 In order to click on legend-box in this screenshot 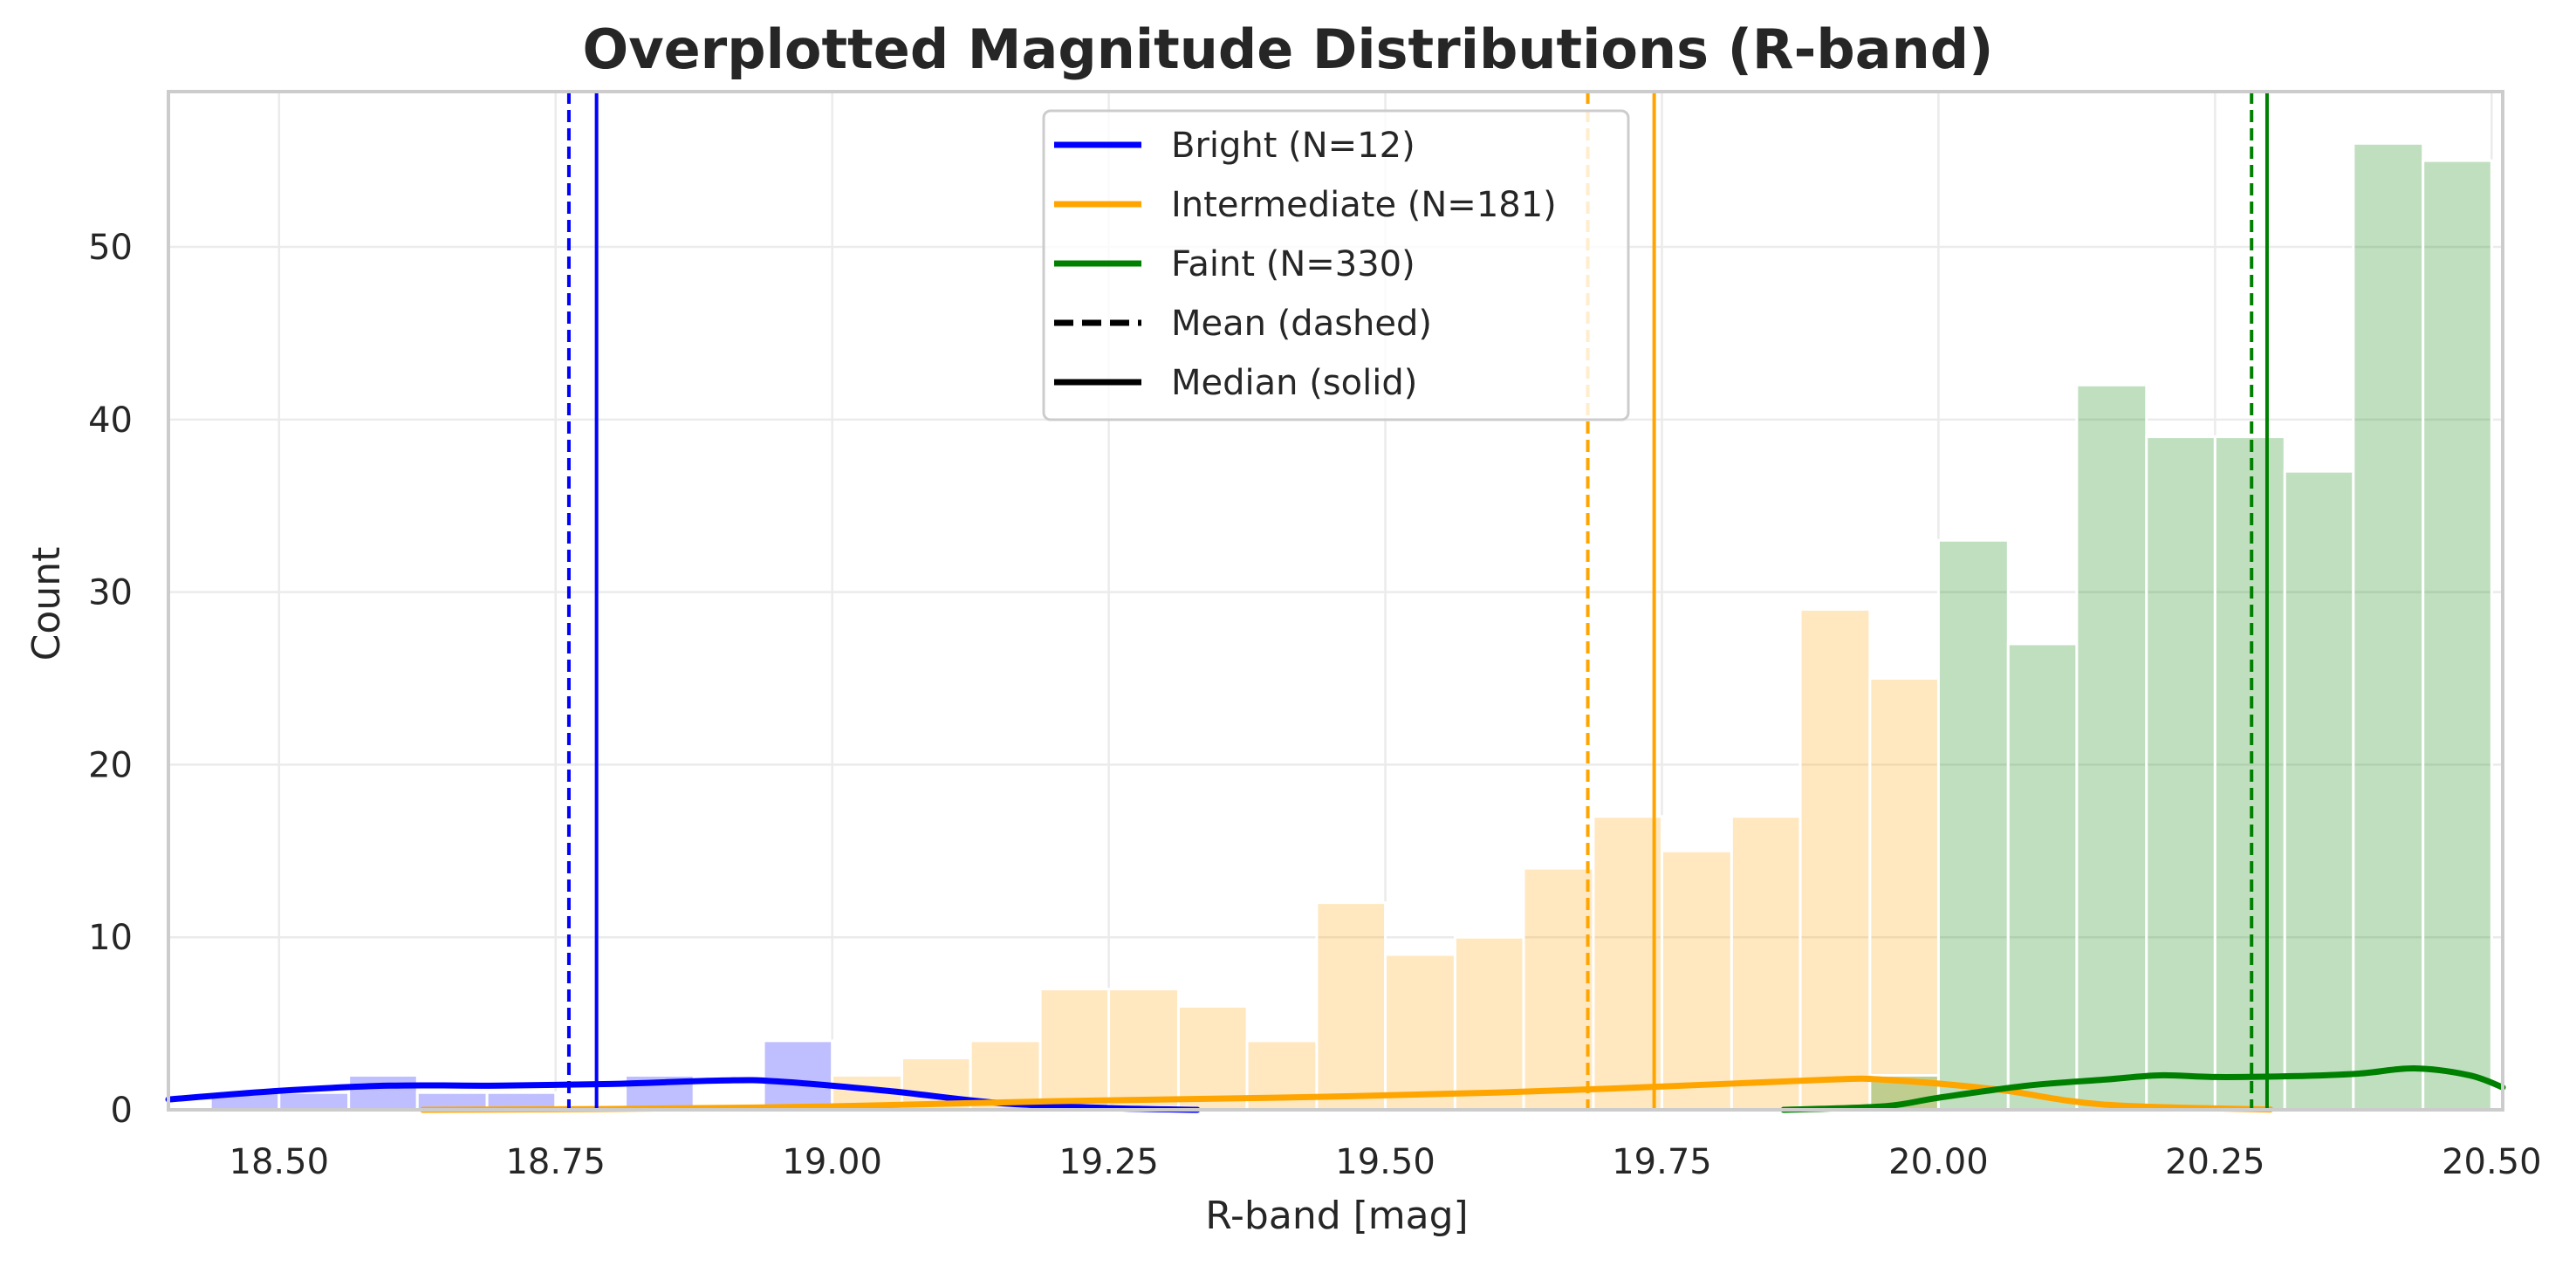, I will do `click(1336, 265)`.